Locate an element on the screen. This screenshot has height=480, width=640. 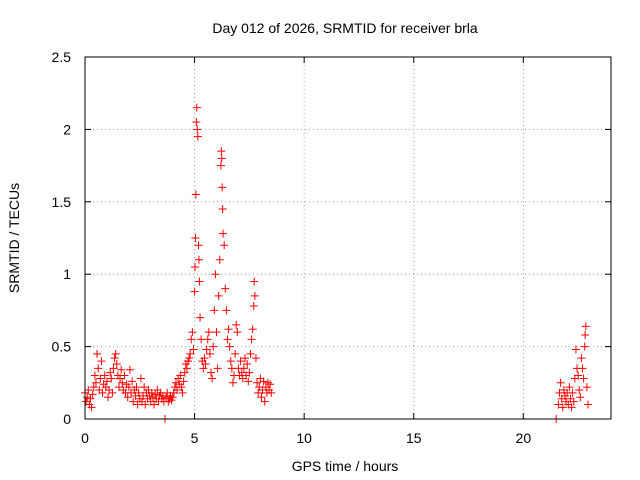
x-tick-label: 20 is located at coordinates (524, 438).